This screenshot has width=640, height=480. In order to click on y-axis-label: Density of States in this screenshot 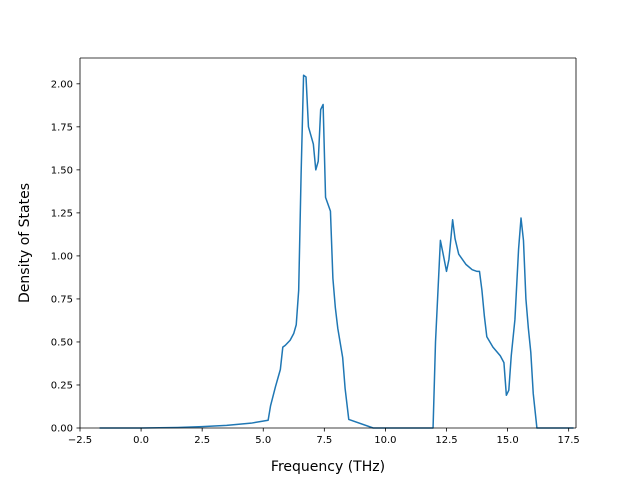, I will do `click(25, 243)`.